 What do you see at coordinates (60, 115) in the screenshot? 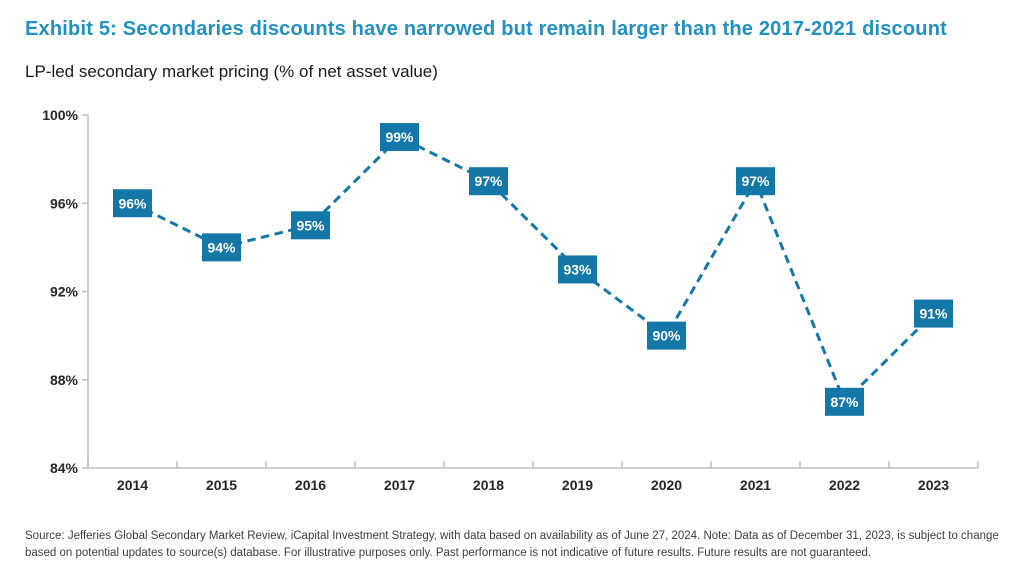
I see `y-tick-label: 100%` at bounding box center [60, 115].